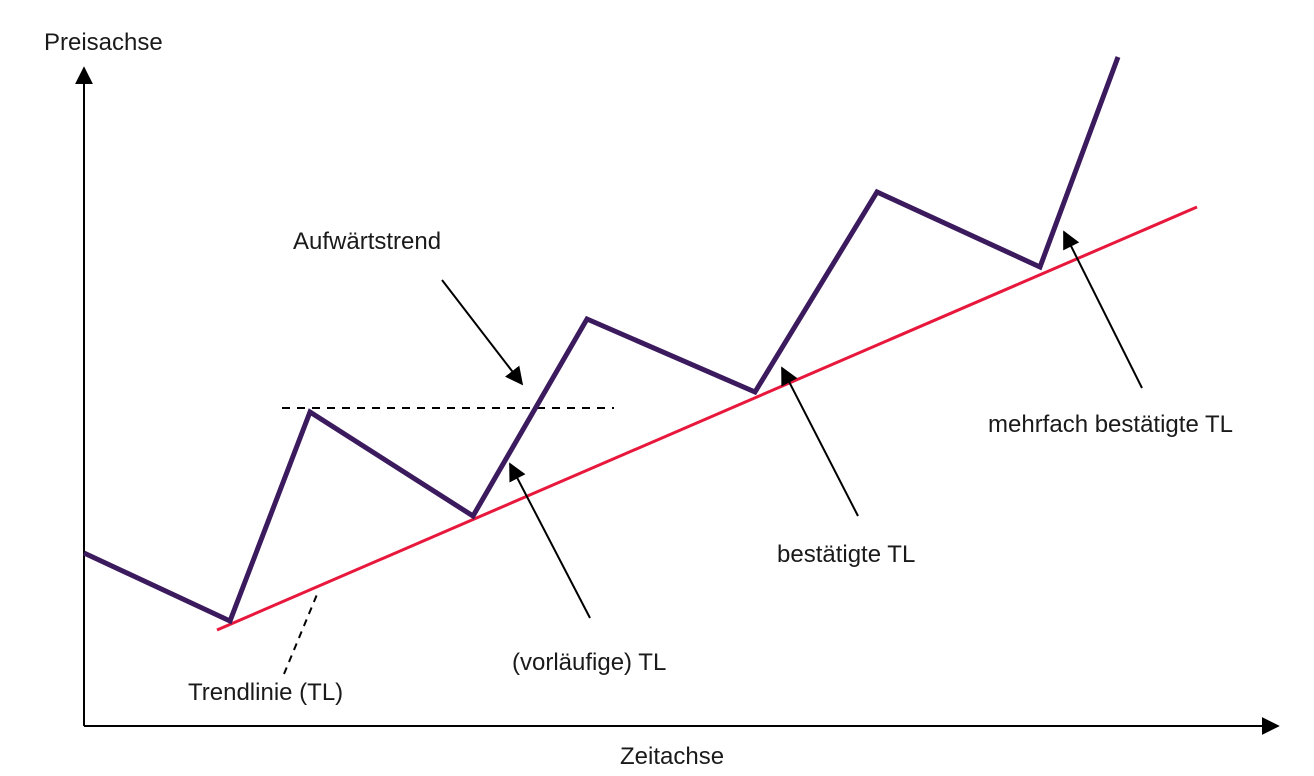 This screenshot has height=776, width=1314. I want to click on y-axis-label: Preisachse, so click(103, 42).